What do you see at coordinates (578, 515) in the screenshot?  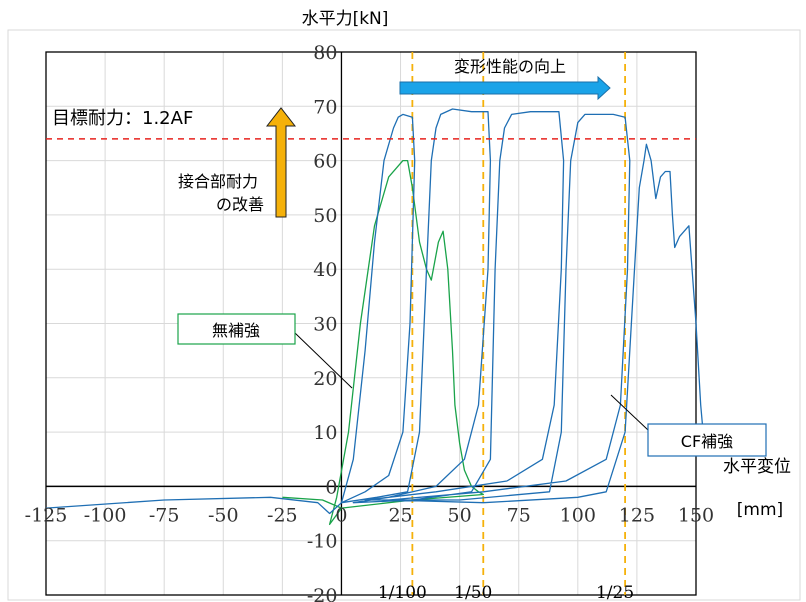 I see `x-tick-label: 100` at bounding box center [578, 515].